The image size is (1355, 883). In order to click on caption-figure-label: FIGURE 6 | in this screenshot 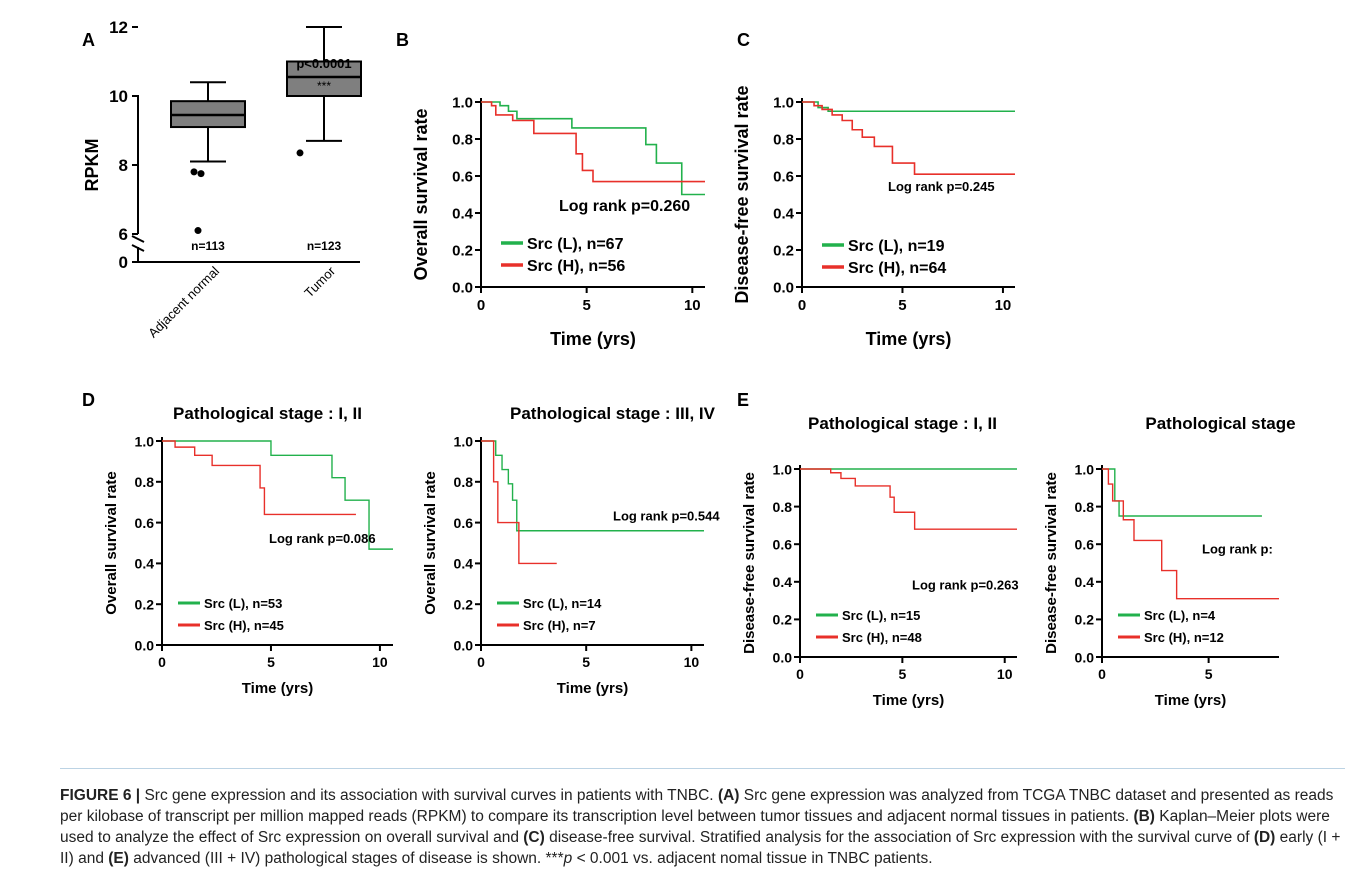, I will do `click(100, 795)`.